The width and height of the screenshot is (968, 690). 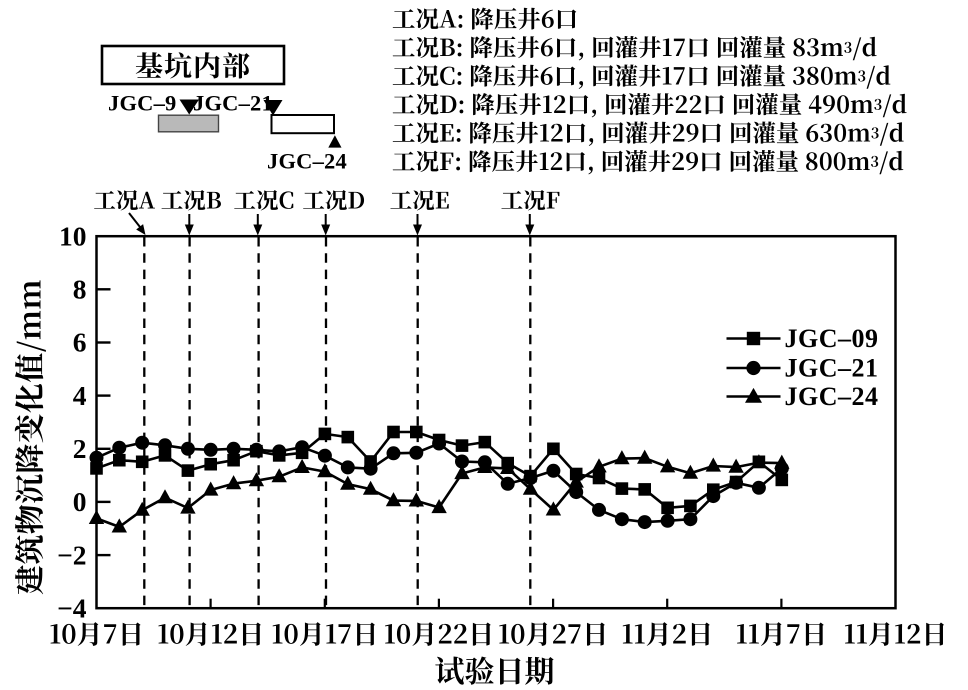 I want to click on svg-text: JGC–9, so click(x=142, y=103).